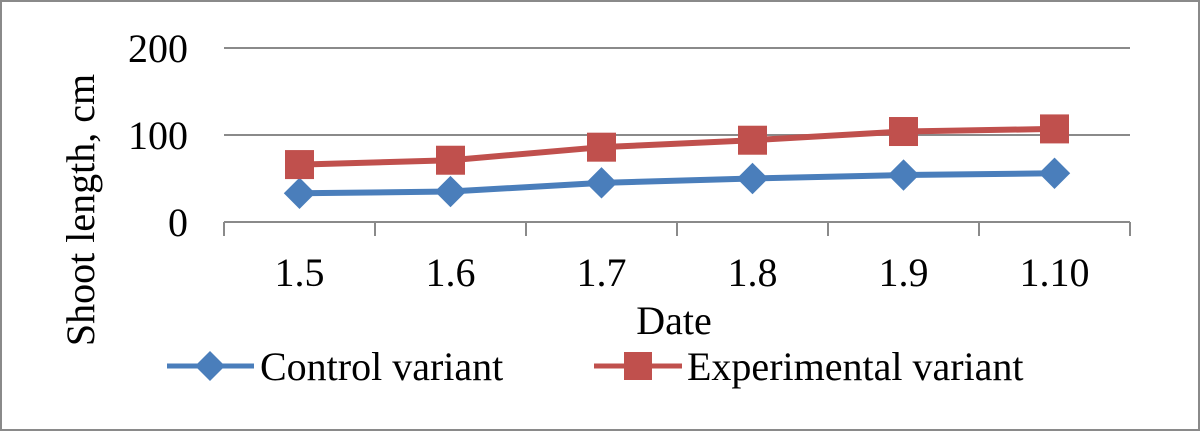  I want to click on x-tick-label: 1.10, so click(1055, 272).